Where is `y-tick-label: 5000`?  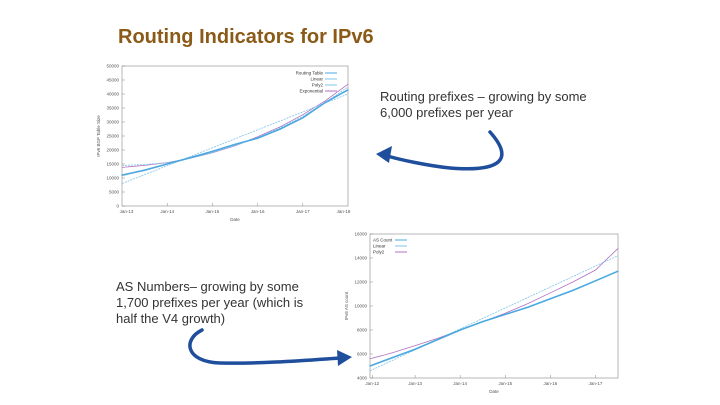 y-tick-label: 5000 is located at coordinates (114, 192).